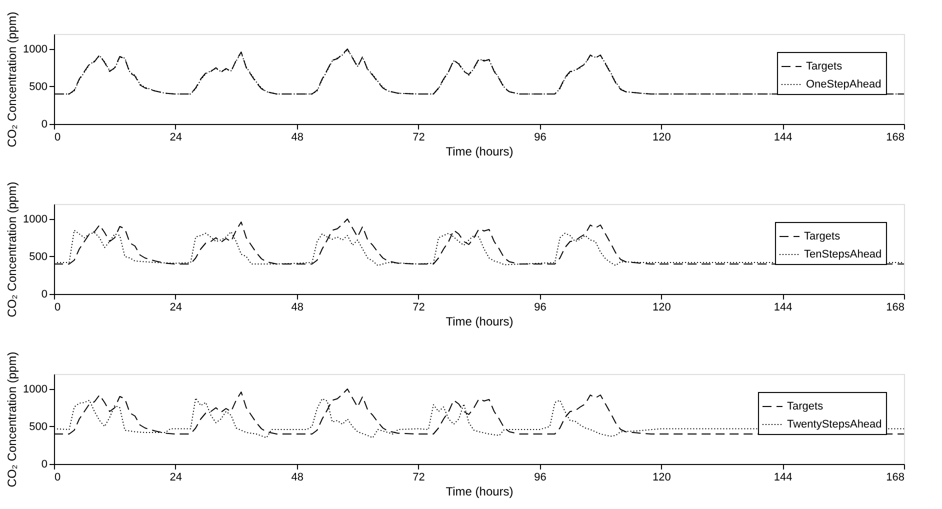 This screenshot has width=942, height=509. Describe the element at coordinates (834, 424) in the screenshot. I see `legend-label: TwentyStepsAhead` at that location.